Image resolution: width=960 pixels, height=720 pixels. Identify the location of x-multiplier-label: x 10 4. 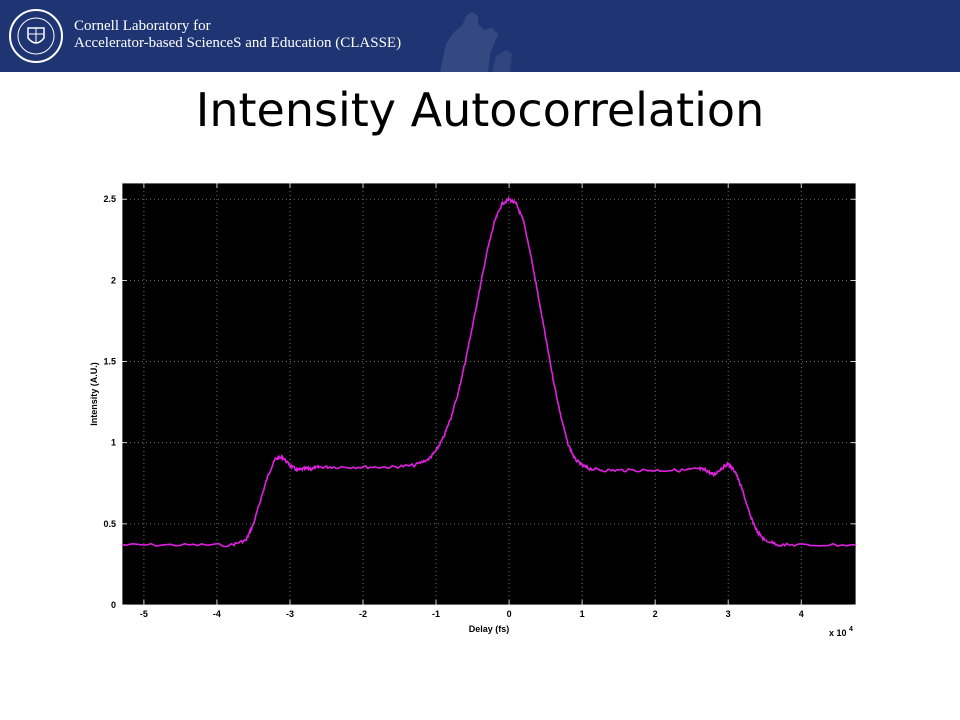
(841, 632).